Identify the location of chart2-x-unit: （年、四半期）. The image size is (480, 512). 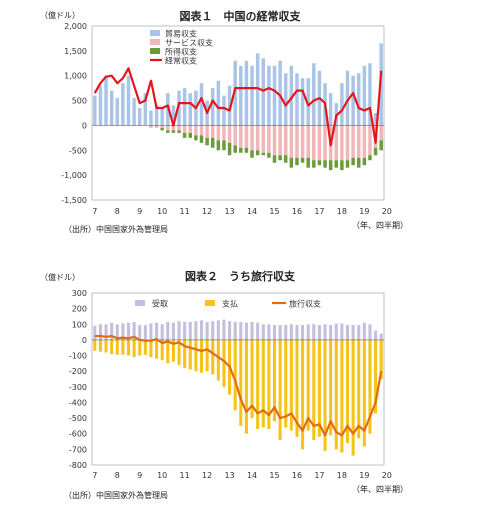
(380, 489).